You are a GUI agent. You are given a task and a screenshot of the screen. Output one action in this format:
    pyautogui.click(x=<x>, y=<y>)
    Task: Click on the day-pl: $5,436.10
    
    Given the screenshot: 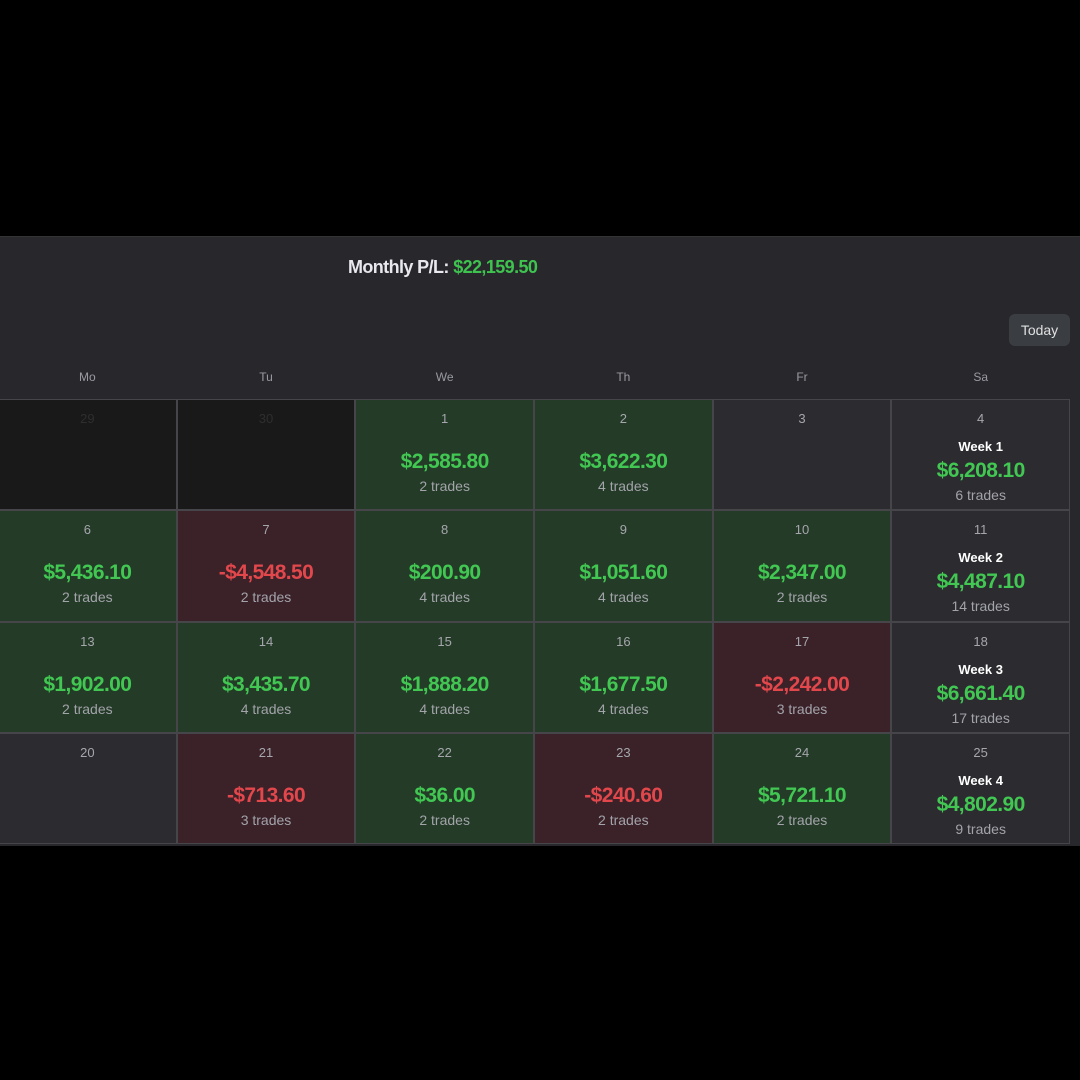 What is the action you would take?
    pyautogui.click(x=87, y=573)
    